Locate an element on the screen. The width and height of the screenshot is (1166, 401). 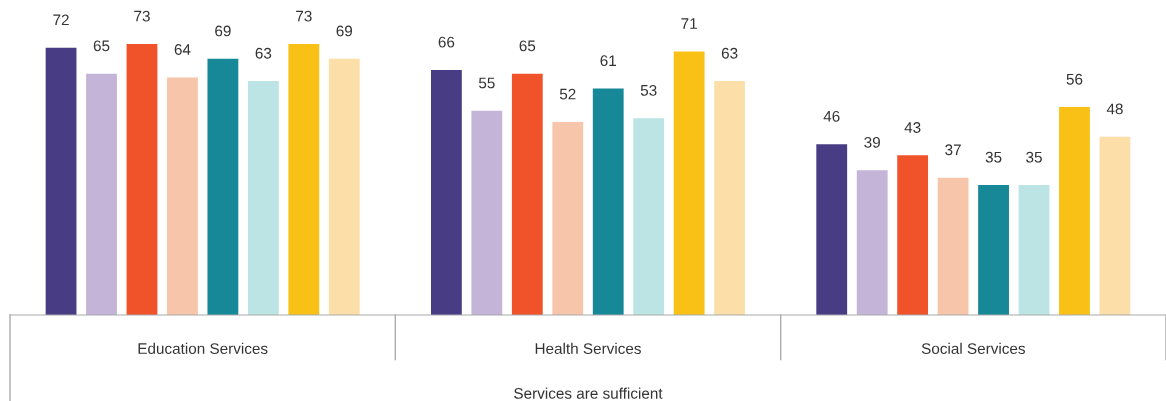
data-label: 55 is located at coordinates (486, 83).